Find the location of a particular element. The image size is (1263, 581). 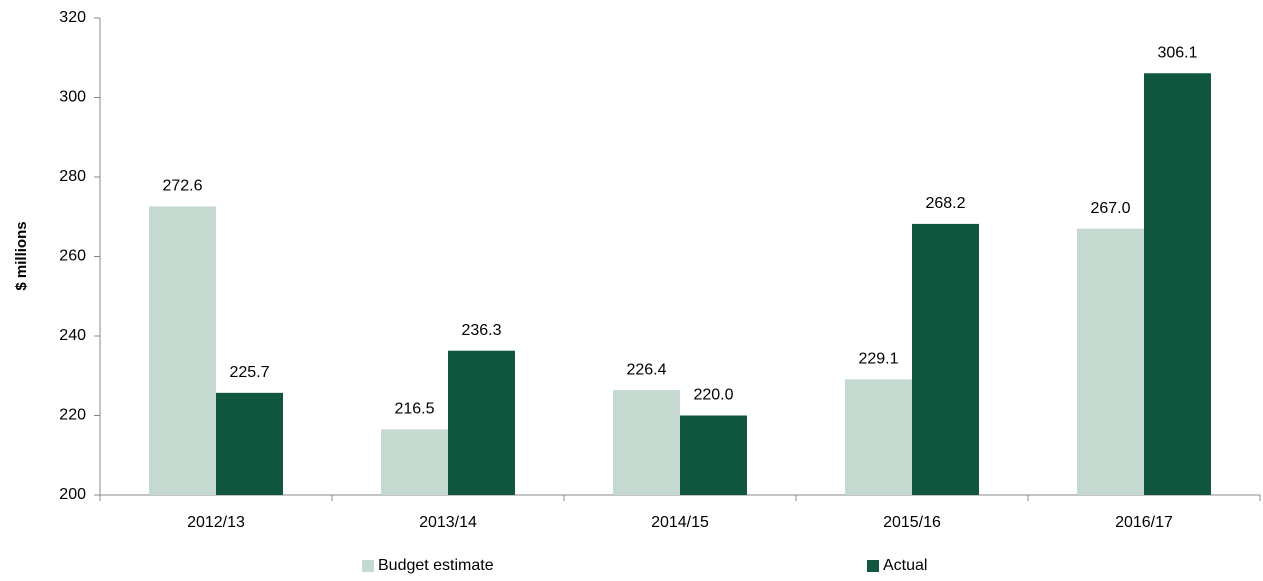

value-label: 272.6 is located at coordinates (182, 186).